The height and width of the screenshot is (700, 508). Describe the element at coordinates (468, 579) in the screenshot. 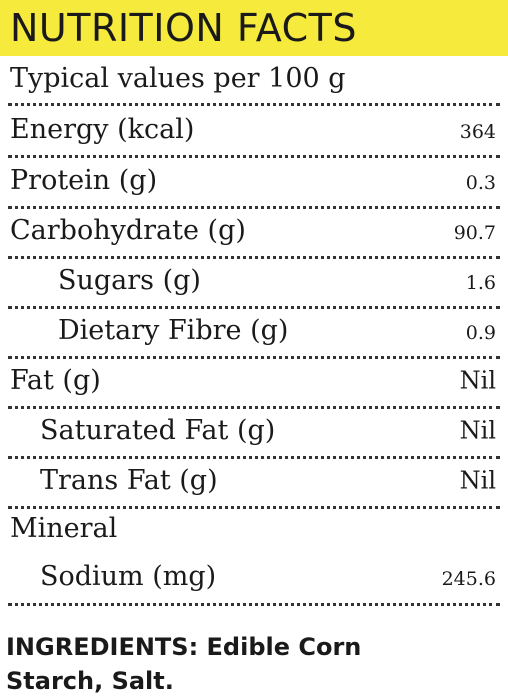

I see `nutrient-value: 245.6` at that location.